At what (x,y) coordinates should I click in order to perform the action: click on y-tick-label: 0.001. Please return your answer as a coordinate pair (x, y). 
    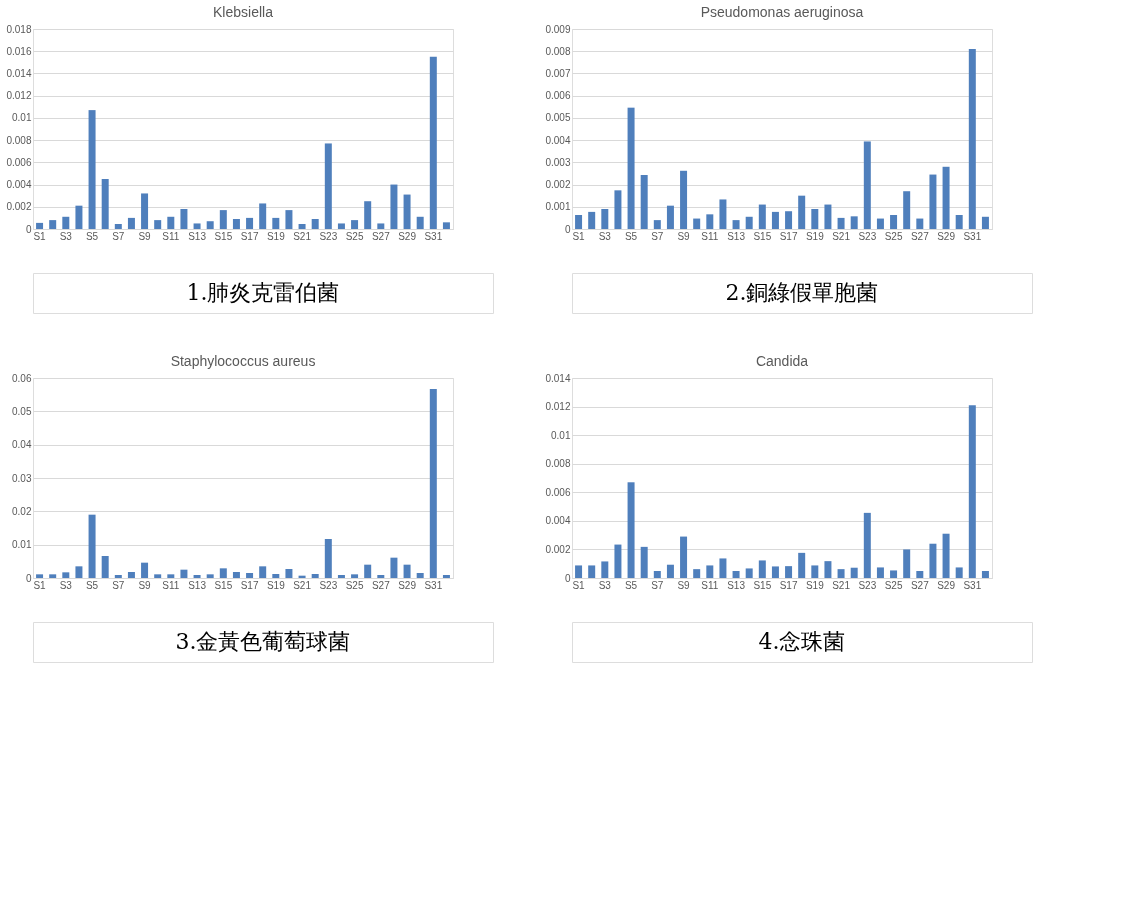
    Looking at the image, I should click on (558, 207).